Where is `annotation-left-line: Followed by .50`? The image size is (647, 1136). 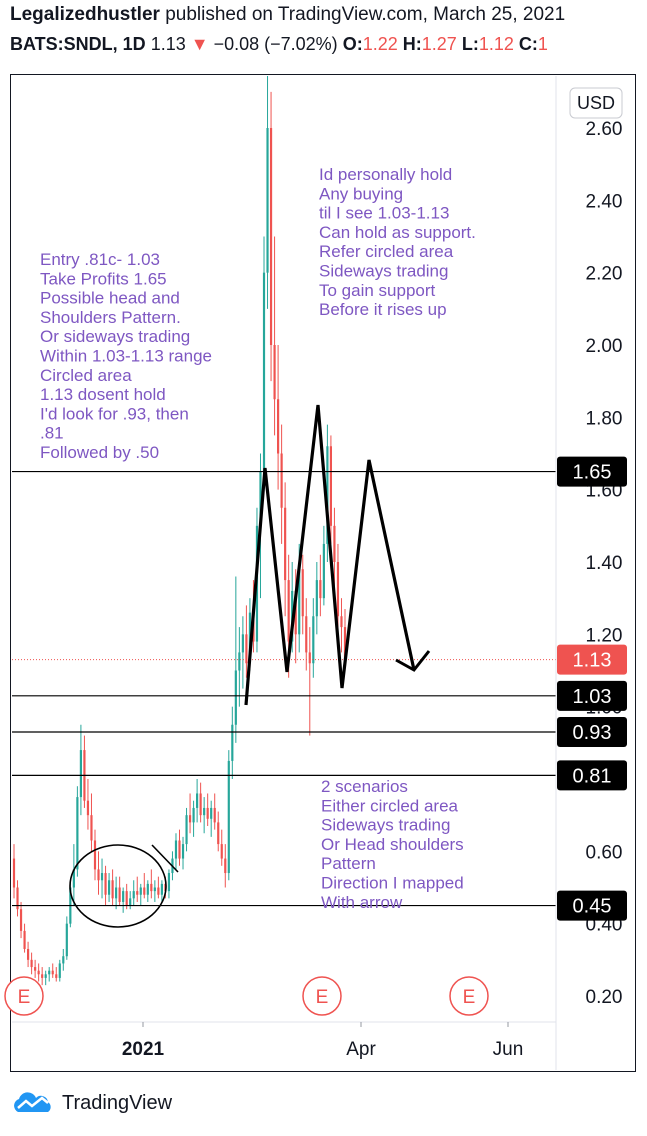 annotation-left-line: Followed by .50 is located at coordinates (99, 452).